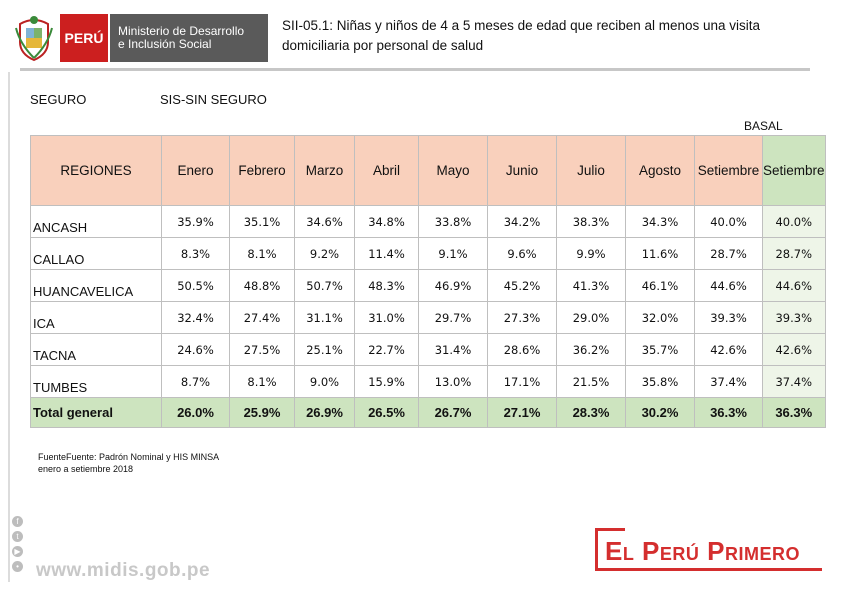 The image size is (842, 595). What do you see at coordinates (591, 349) in the screenshot?
I see `value-cell: 36.2%` at bounding box center [591, 349].